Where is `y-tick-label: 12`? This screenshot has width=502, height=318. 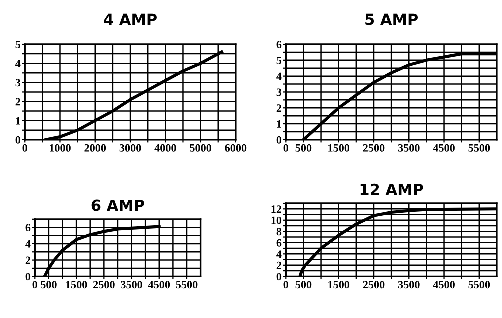
y-tick-label: 12 is located at coordinates (277, 209).